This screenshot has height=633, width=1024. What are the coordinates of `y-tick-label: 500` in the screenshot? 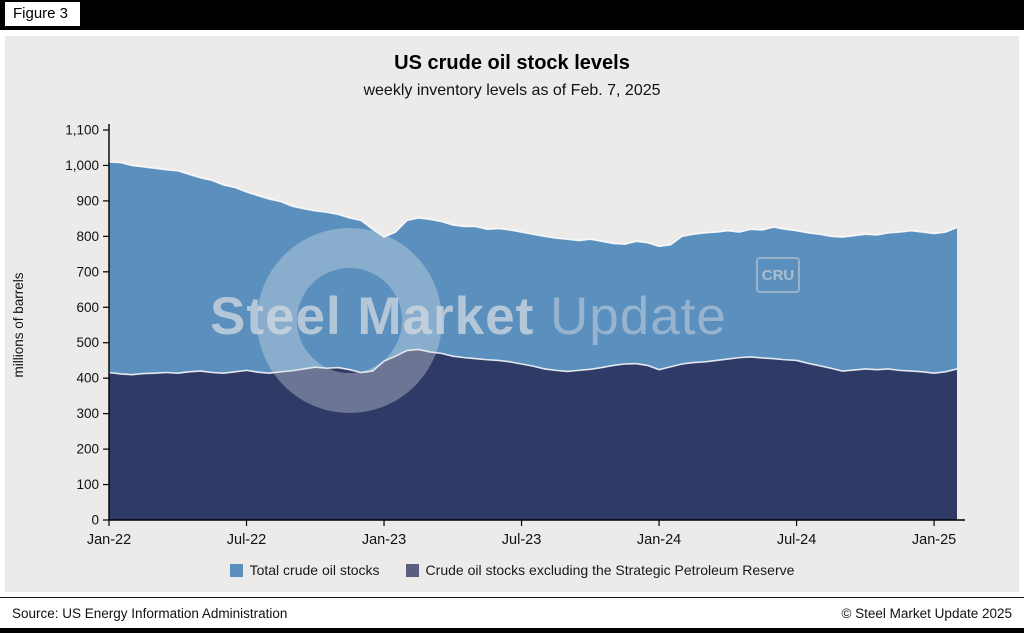 It's located at (87, 342).